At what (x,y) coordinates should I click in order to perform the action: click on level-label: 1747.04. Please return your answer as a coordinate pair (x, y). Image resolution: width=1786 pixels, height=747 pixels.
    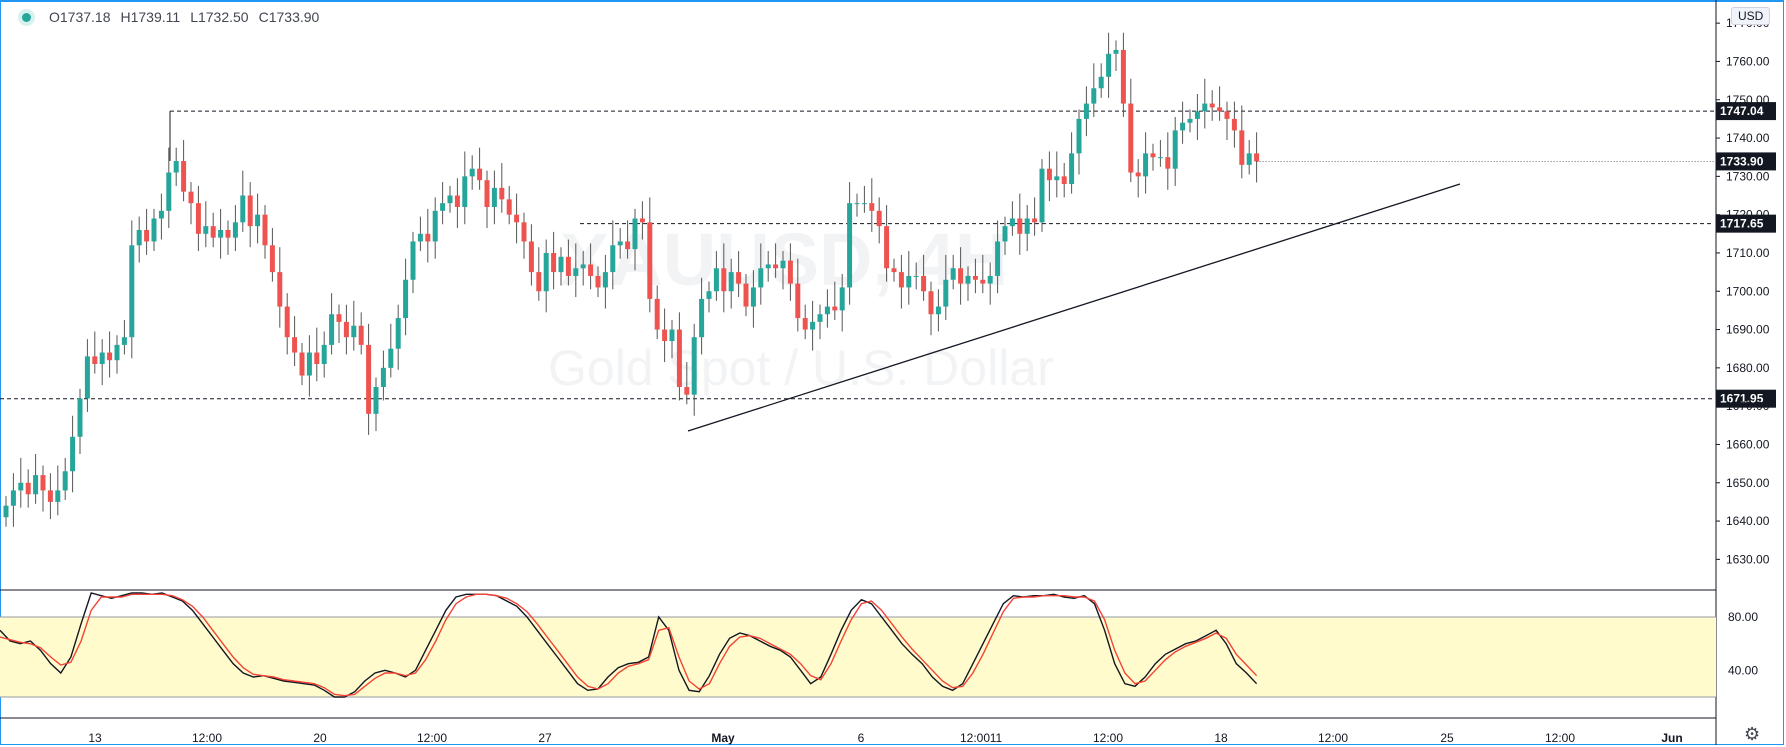
    Looking at the image, I should click on (1742, 111).